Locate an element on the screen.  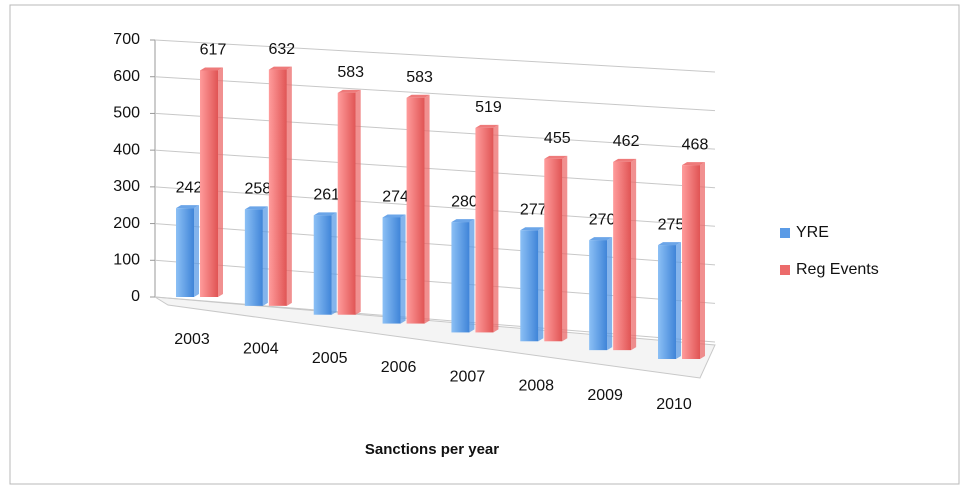
y-tick-label: 400 is located at coordinates (126, 149).